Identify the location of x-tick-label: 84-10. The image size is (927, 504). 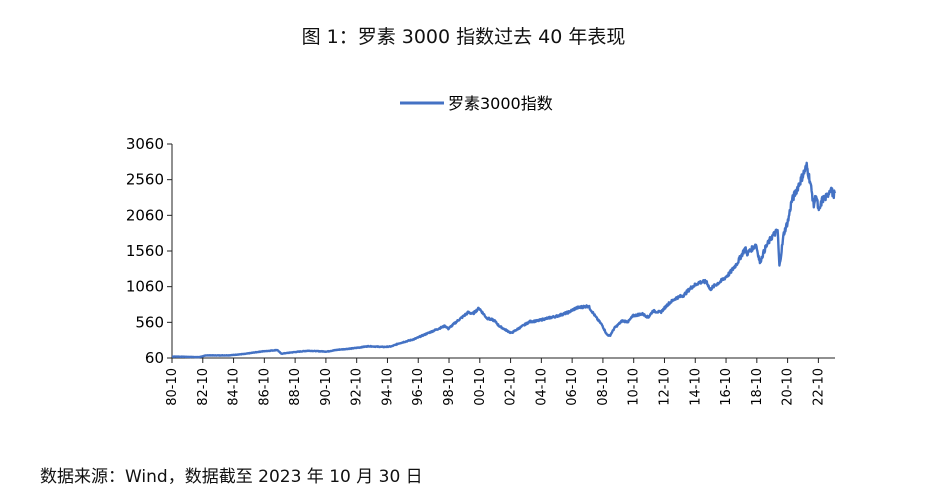
(234, 387).